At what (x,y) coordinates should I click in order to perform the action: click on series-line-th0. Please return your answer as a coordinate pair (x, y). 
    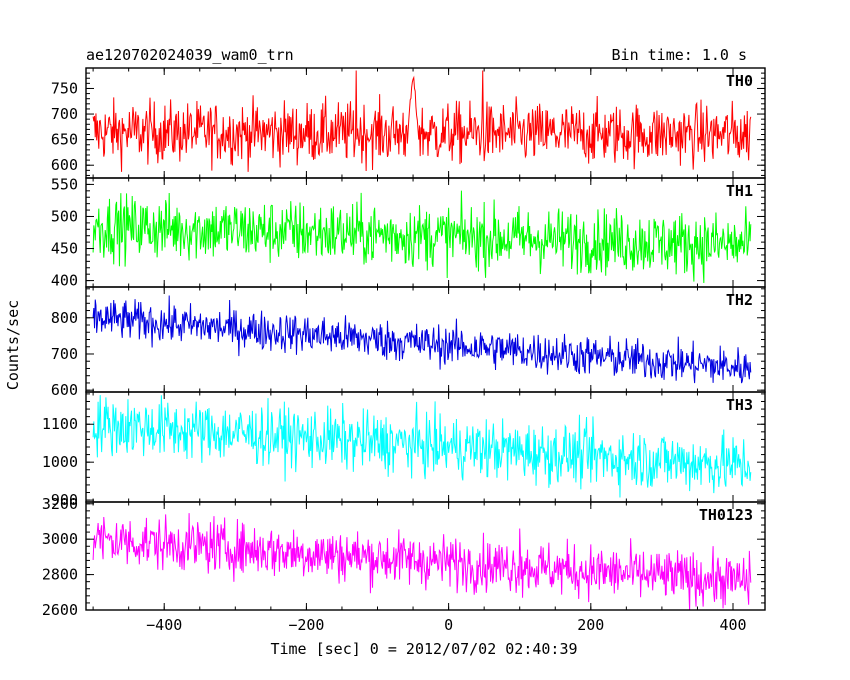
    Looking at the image, I should click on (422, 121).